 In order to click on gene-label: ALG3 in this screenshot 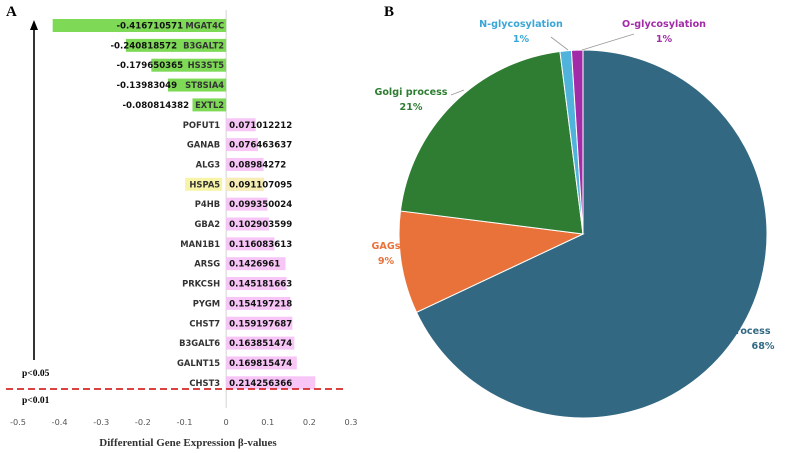, I will do `click(208, 164)`.